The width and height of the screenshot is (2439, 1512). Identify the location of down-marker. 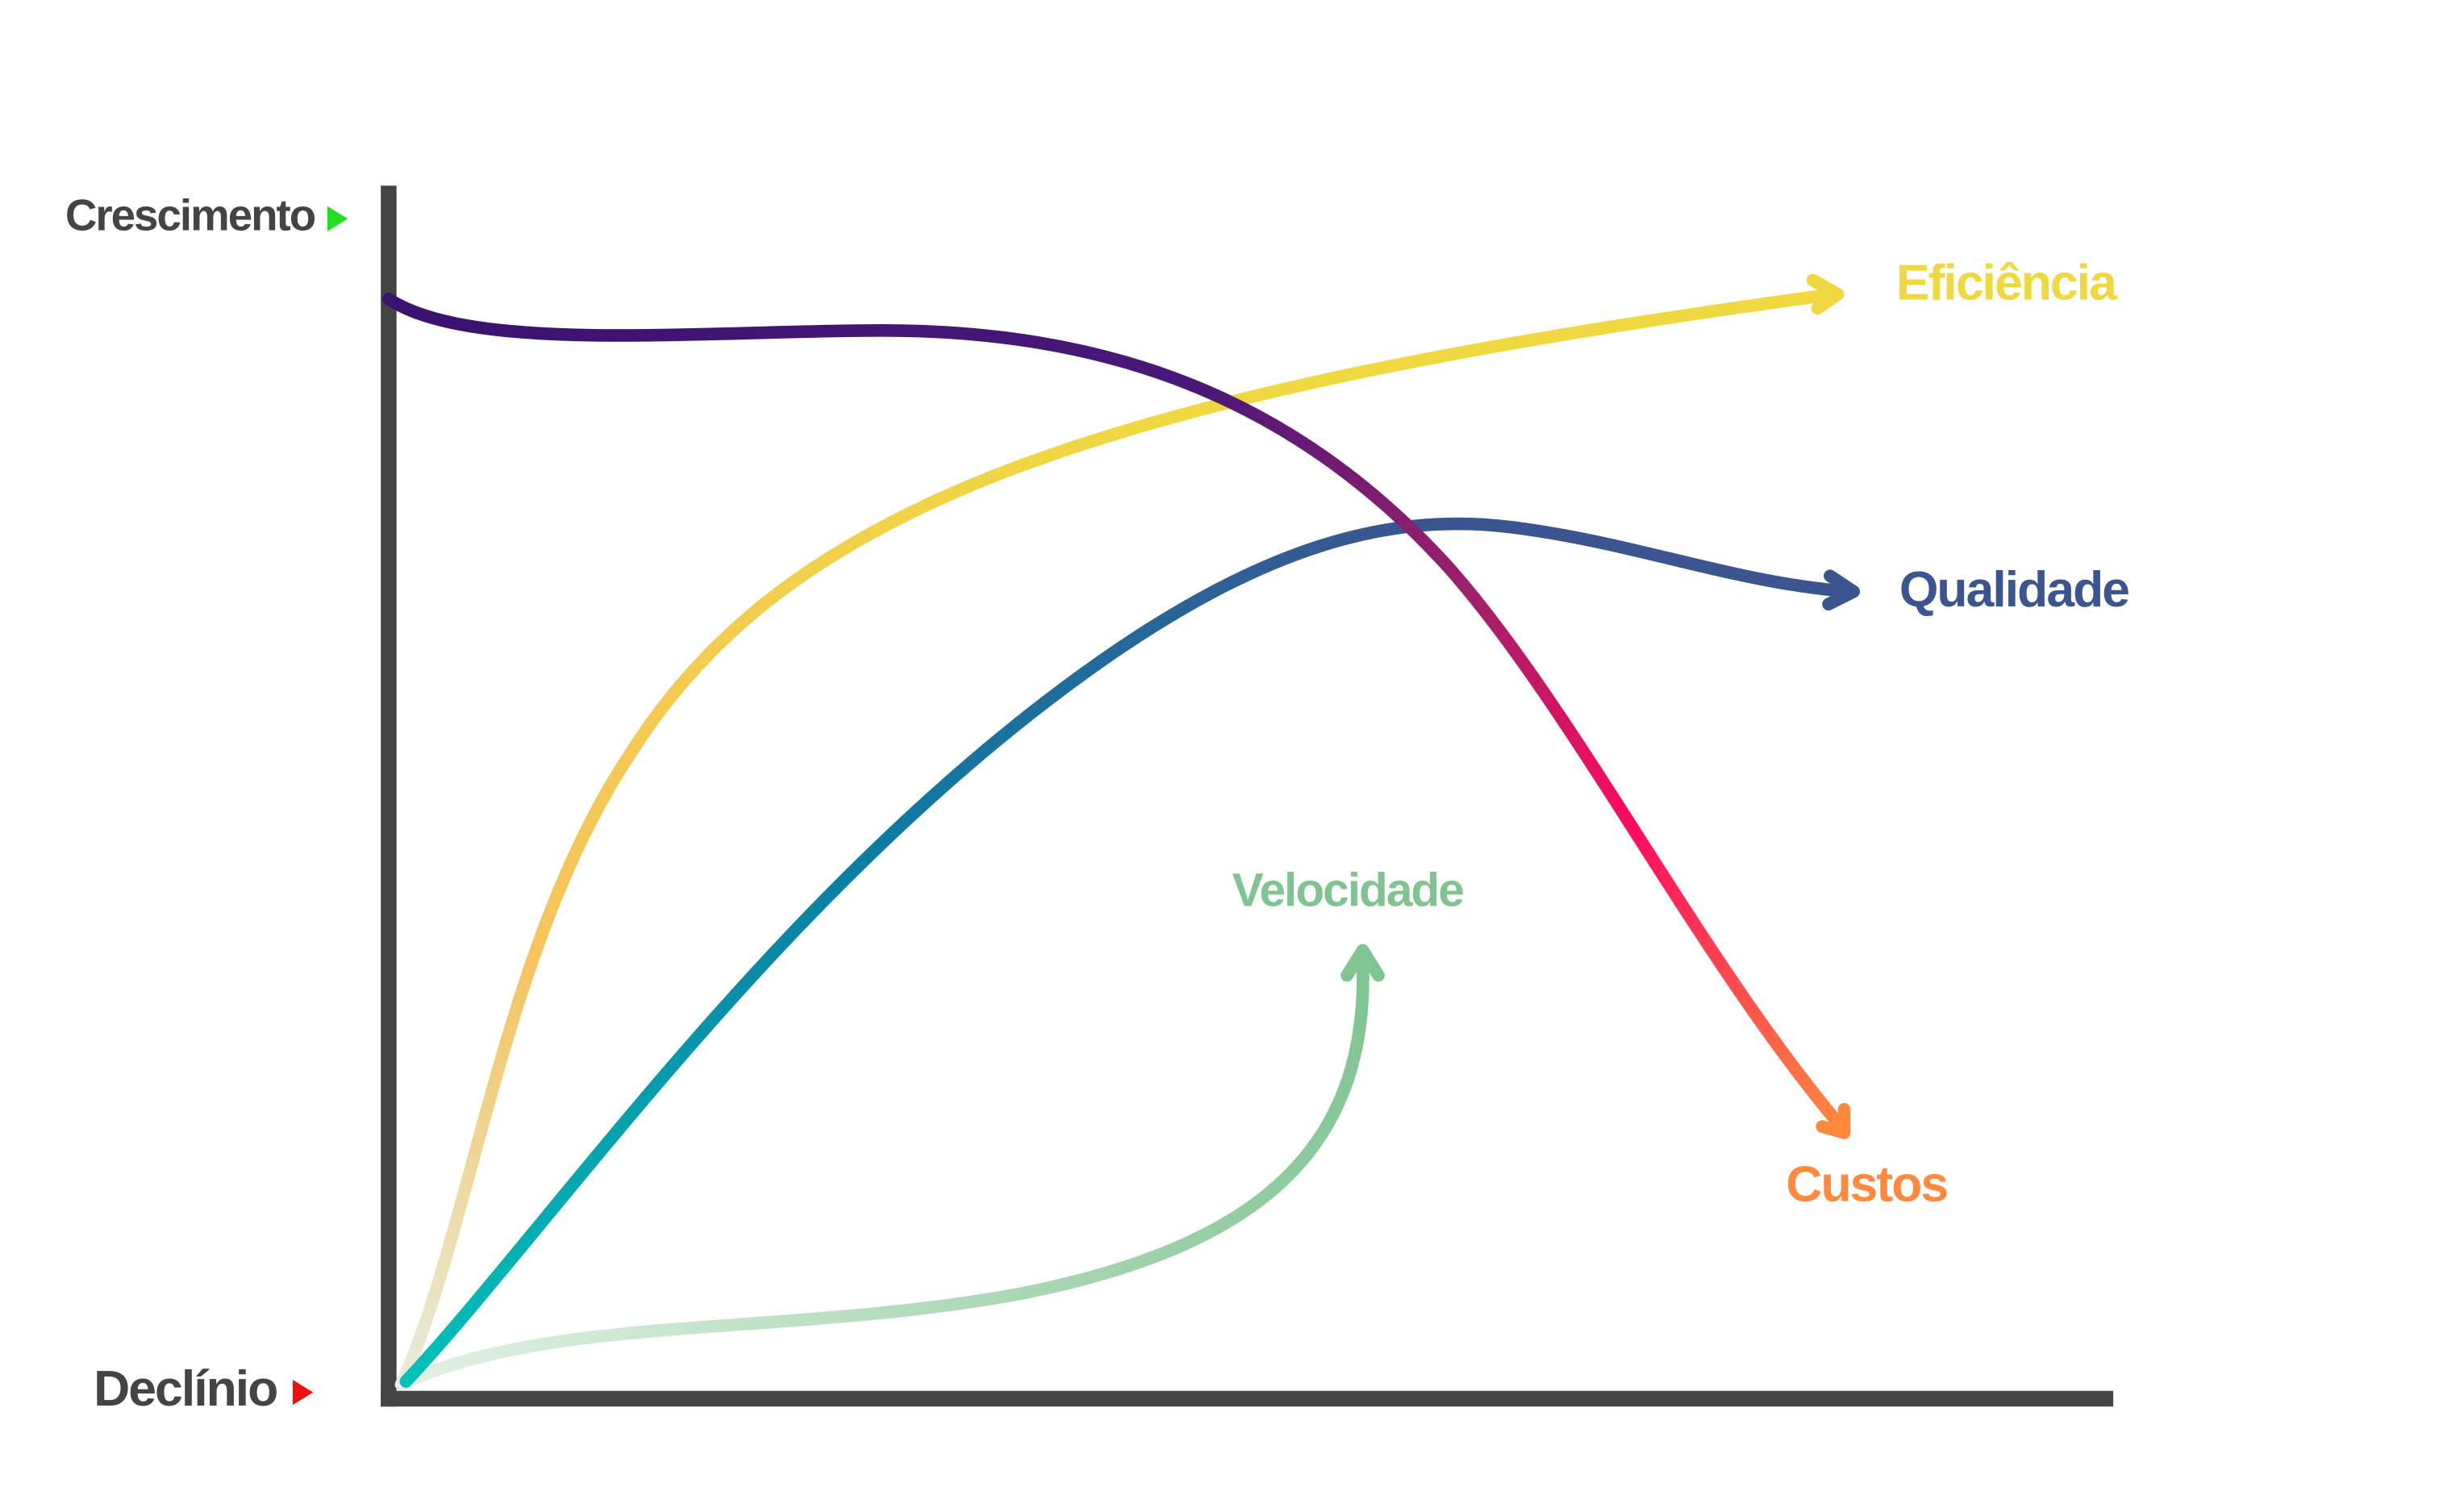
(303, 1393).